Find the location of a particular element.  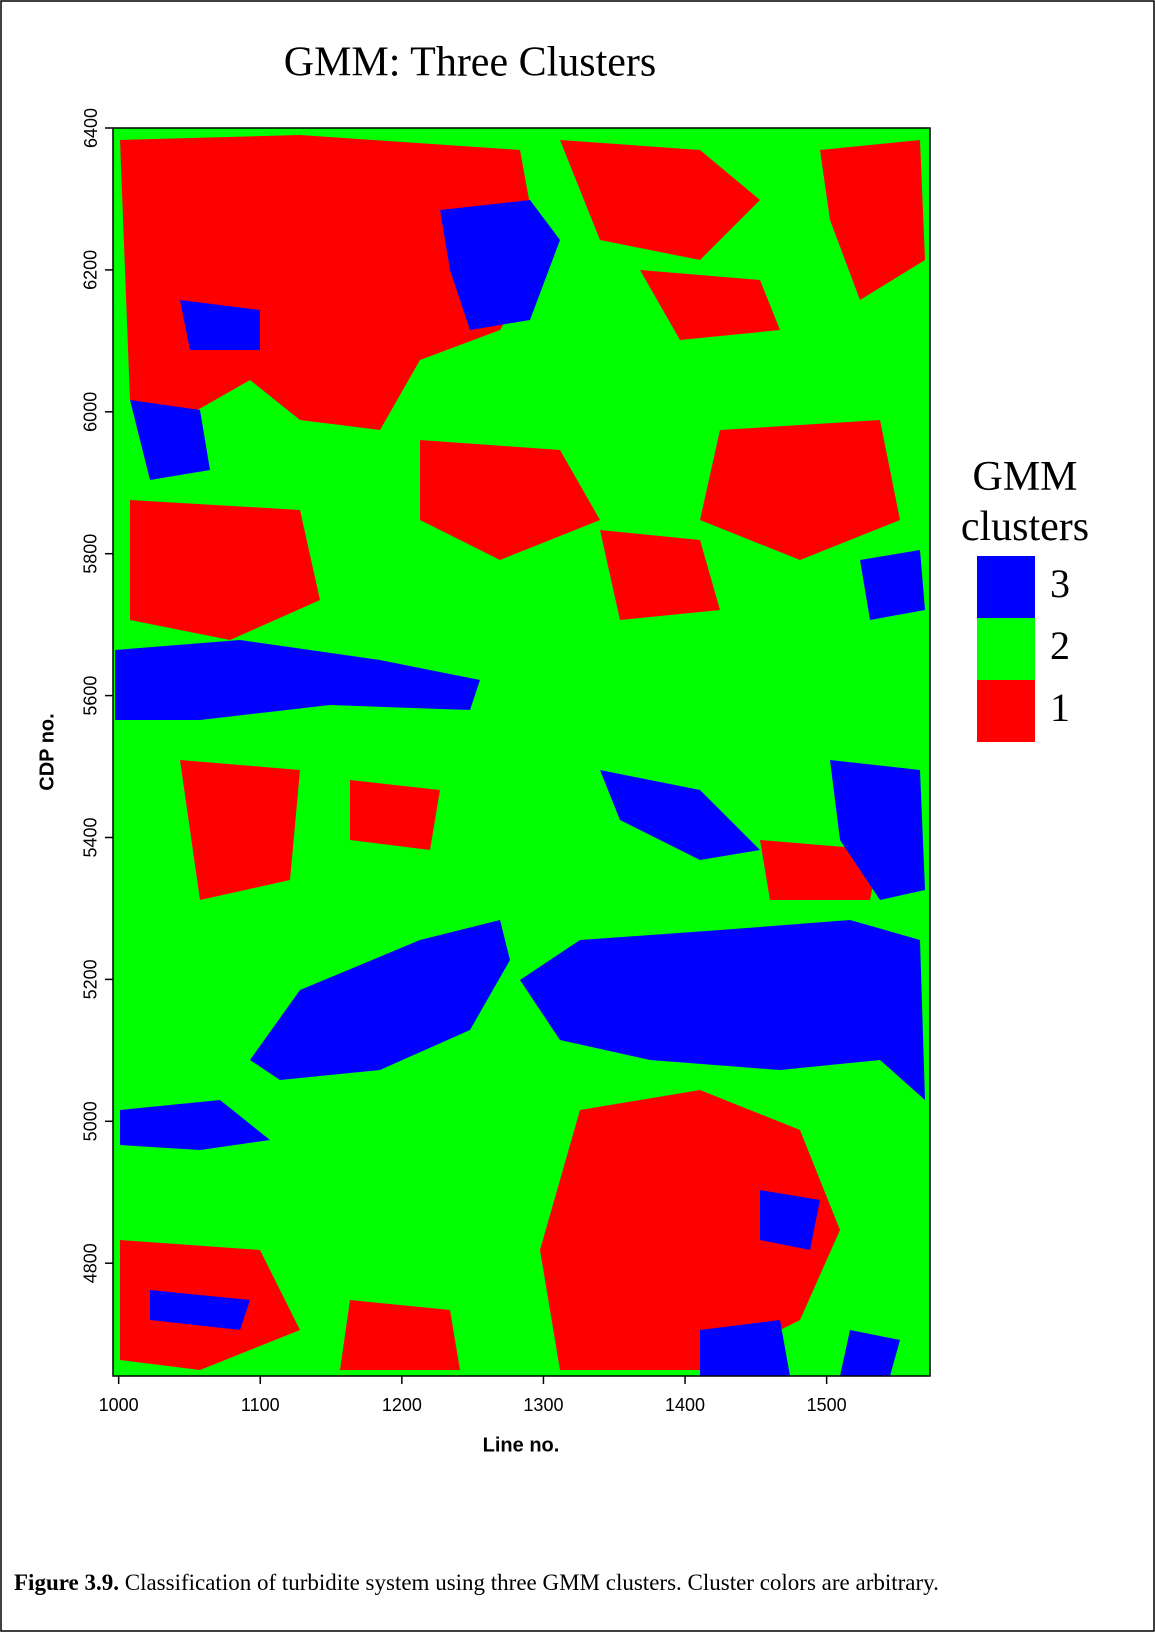

y-tick-label: 5600 is located at coordinates (91, 696).